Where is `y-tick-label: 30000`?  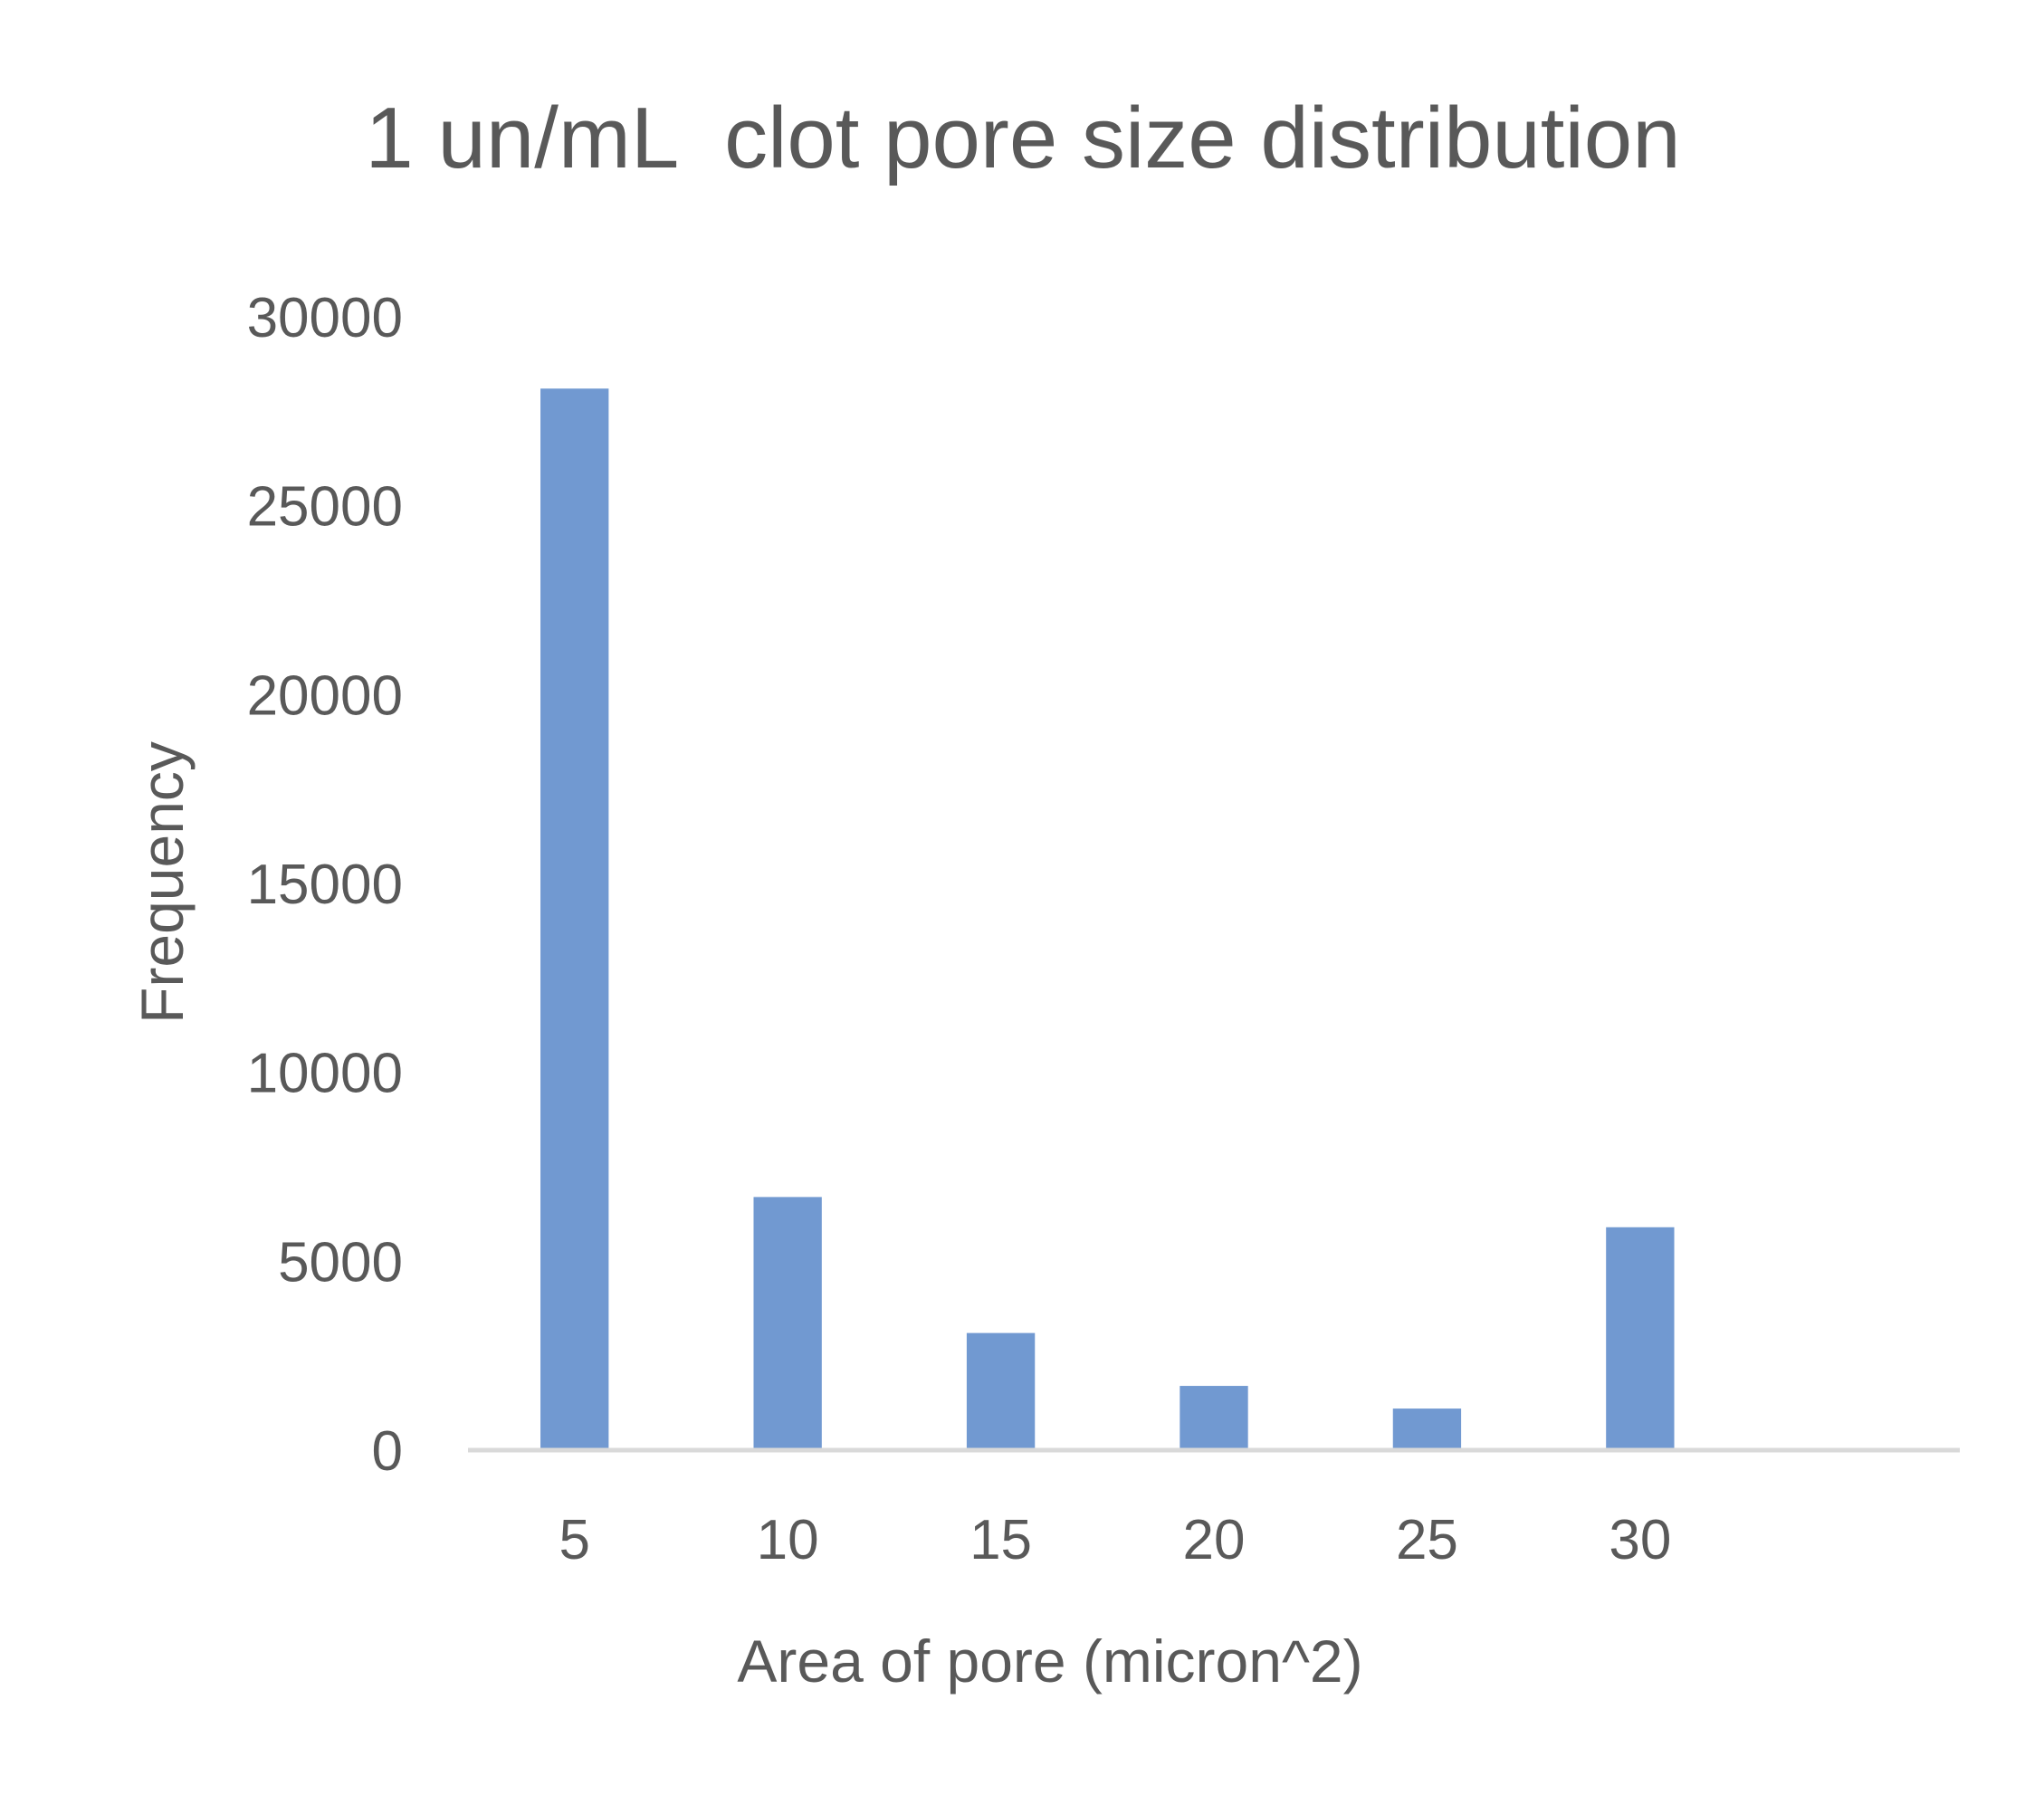 y-tick-label: 30000 is located at coordinates (325, 318).